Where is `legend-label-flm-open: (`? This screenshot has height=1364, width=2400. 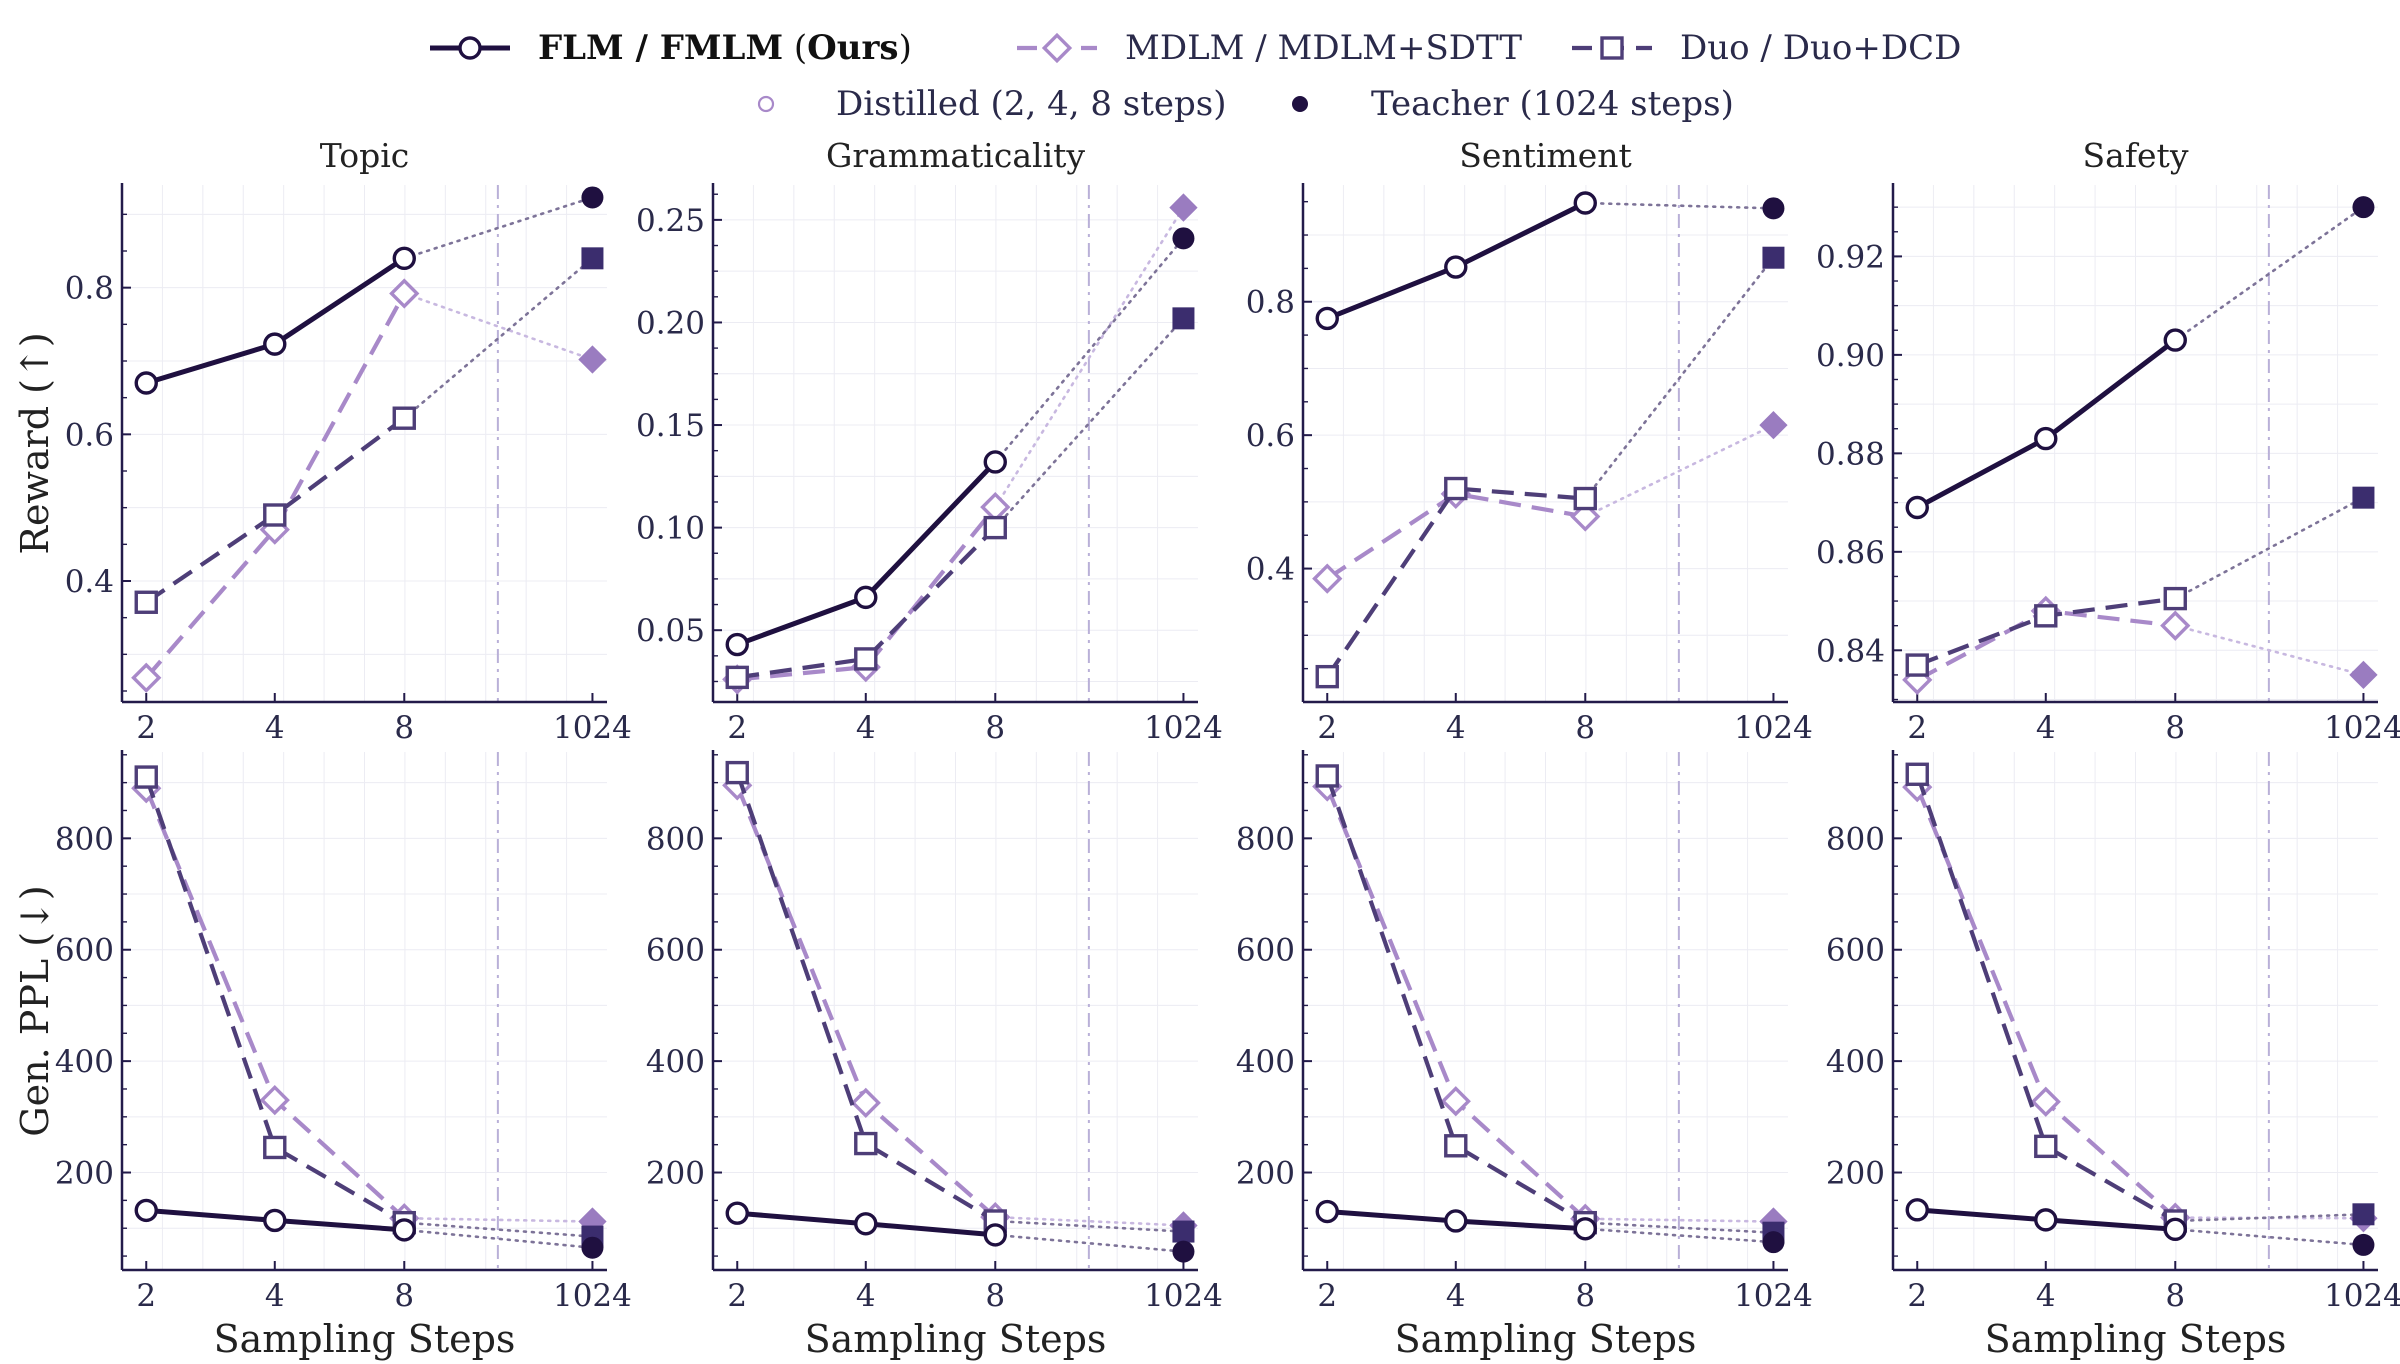
legend-label-flm-open: ( is located at coordinates (795, 48).